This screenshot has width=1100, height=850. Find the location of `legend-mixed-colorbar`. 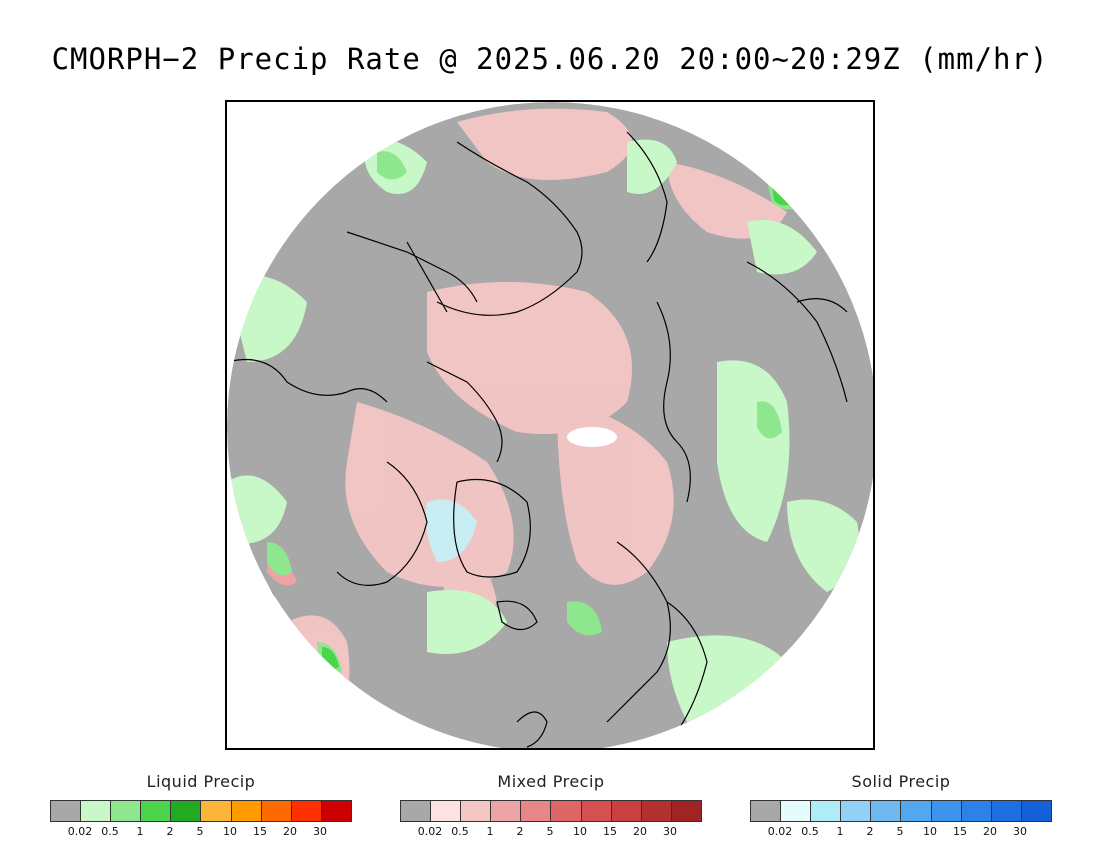

legend-mixed-colorbar is located at coordinates (551, 811).